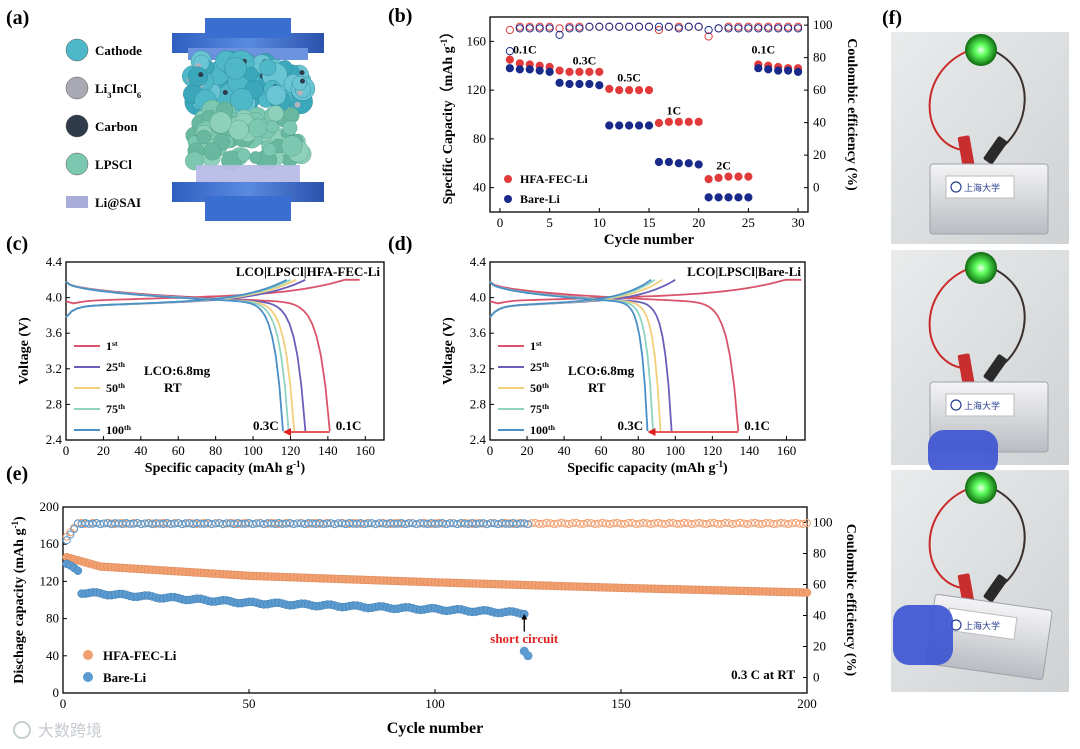 This screenshot has height=749, width=1080. I want to click on y2-tick-label: 60, so click(819, 89).